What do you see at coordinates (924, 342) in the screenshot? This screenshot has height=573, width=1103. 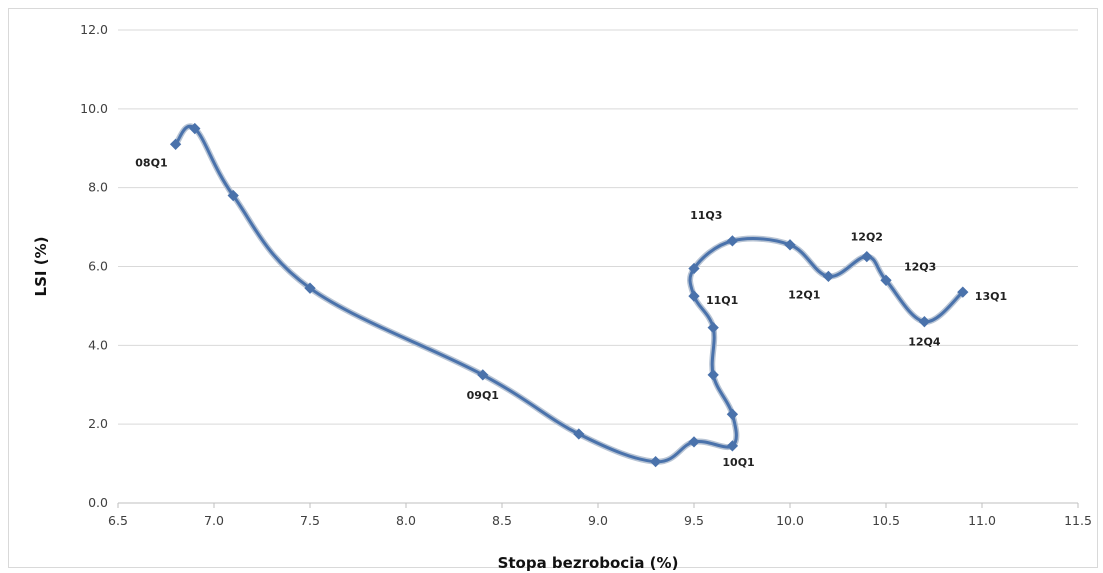 I see `point-label: 12Q4` at bounding box center [924, 342].